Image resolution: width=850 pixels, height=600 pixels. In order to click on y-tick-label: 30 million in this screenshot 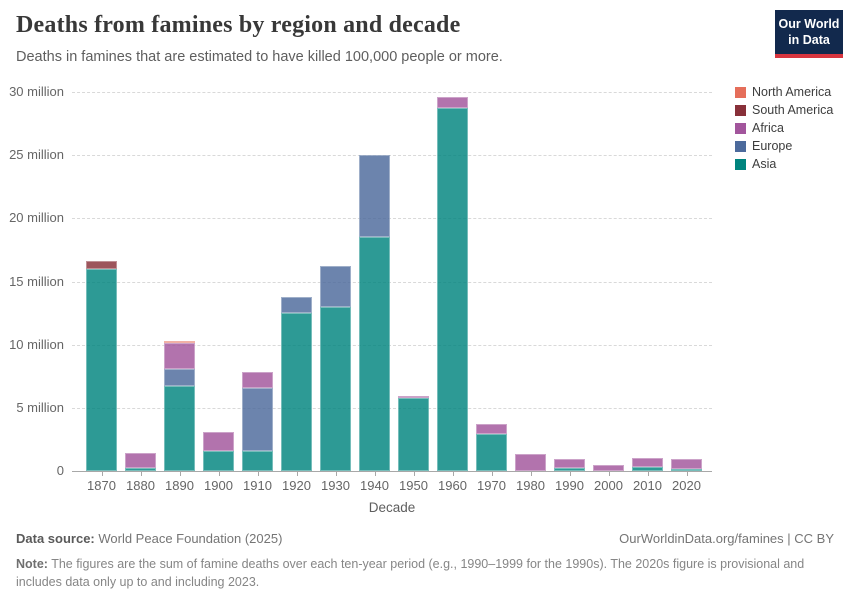, I will do `click(36, 91)`.